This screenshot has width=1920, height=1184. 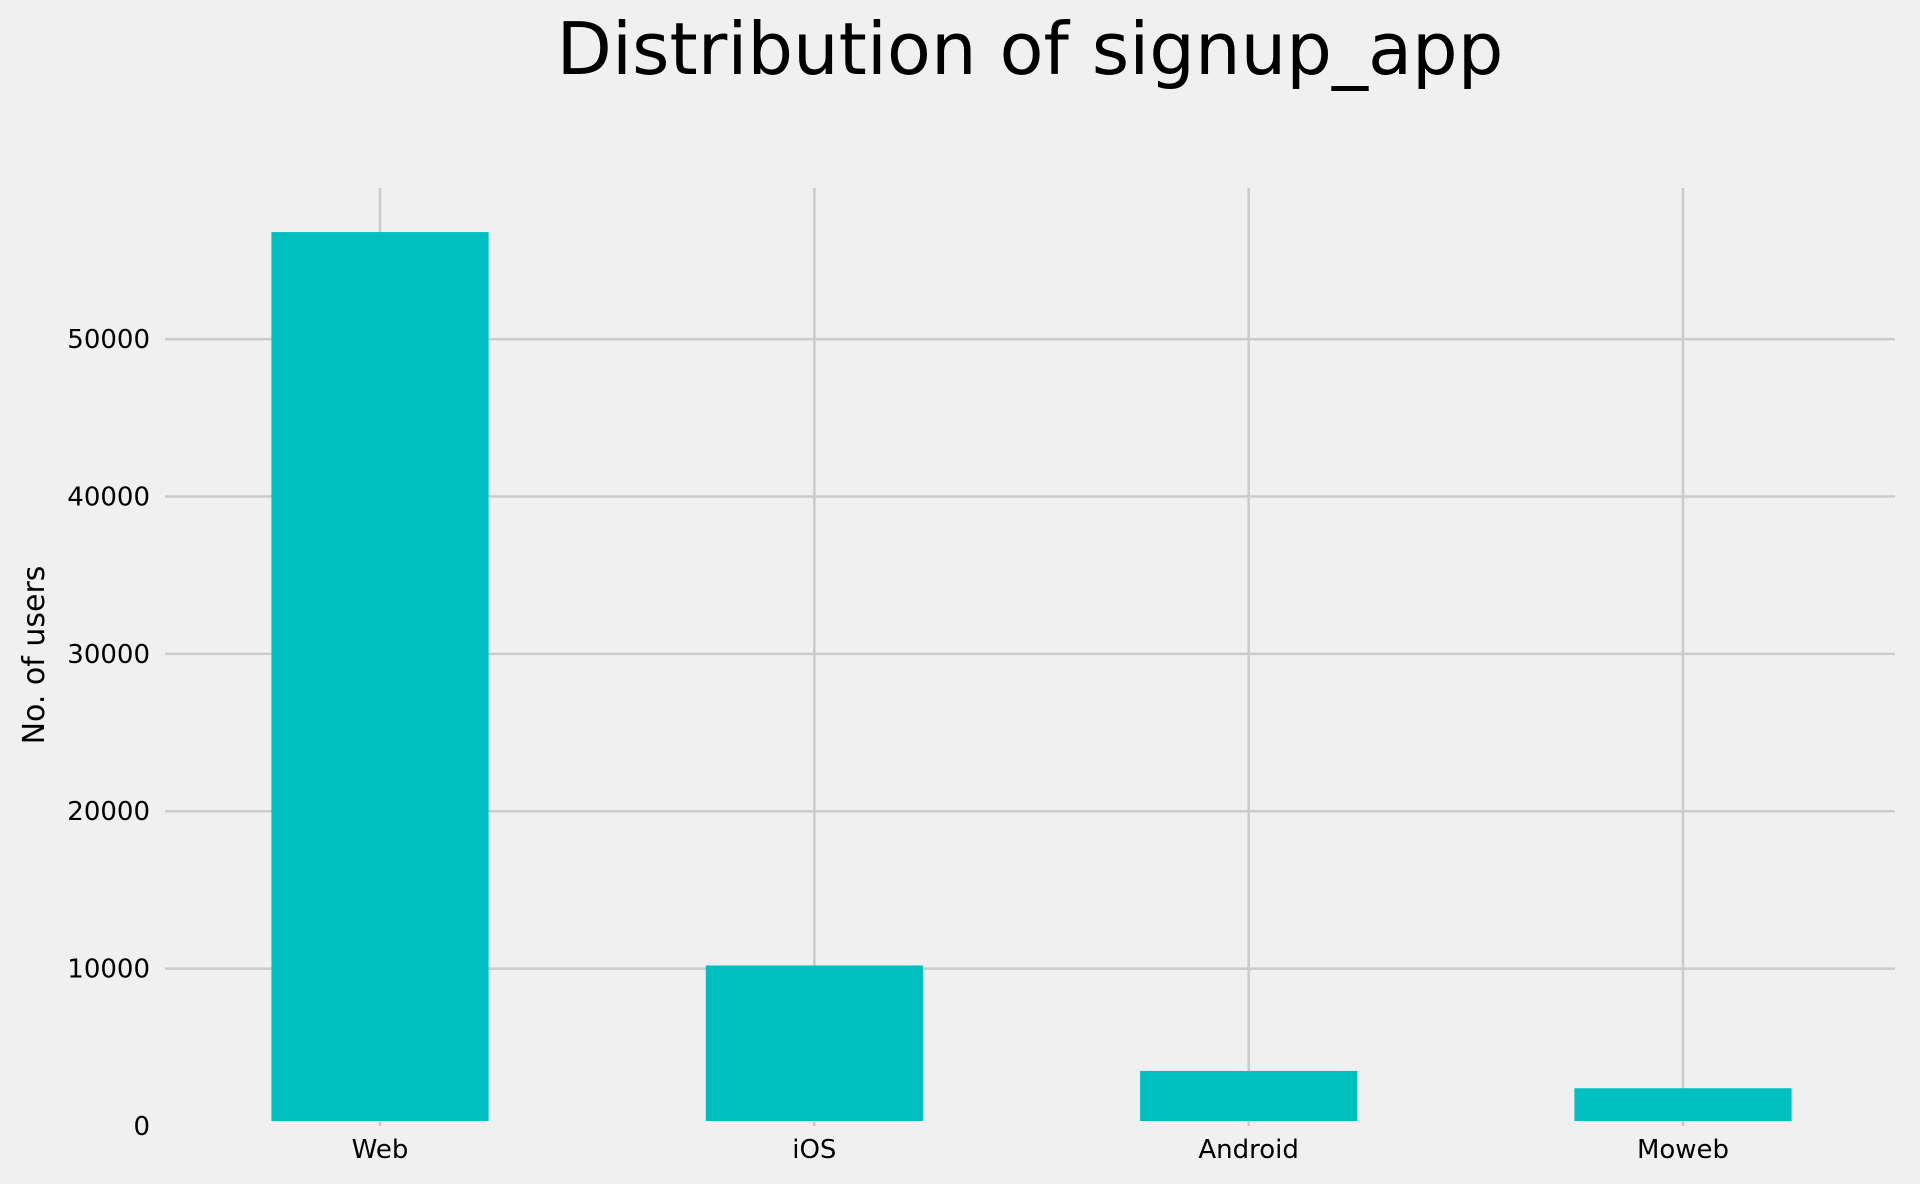 I want to click on y-tick-label: 20000, so click(x=108, y=812).